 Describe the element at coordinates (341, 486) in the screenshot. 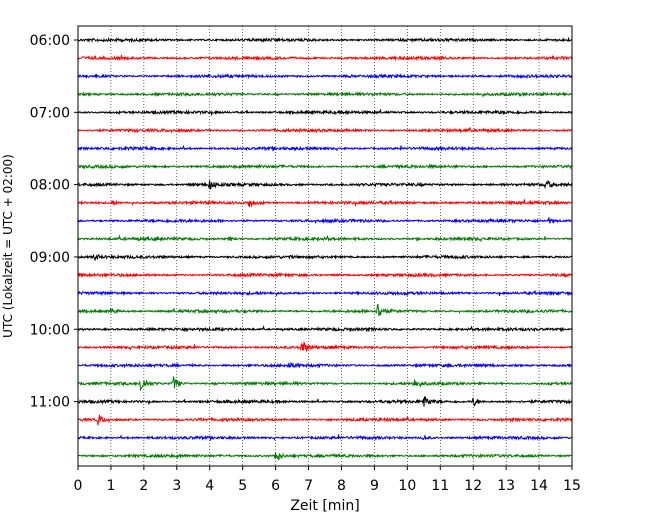

I see `x-tick-label: 8` at that location.